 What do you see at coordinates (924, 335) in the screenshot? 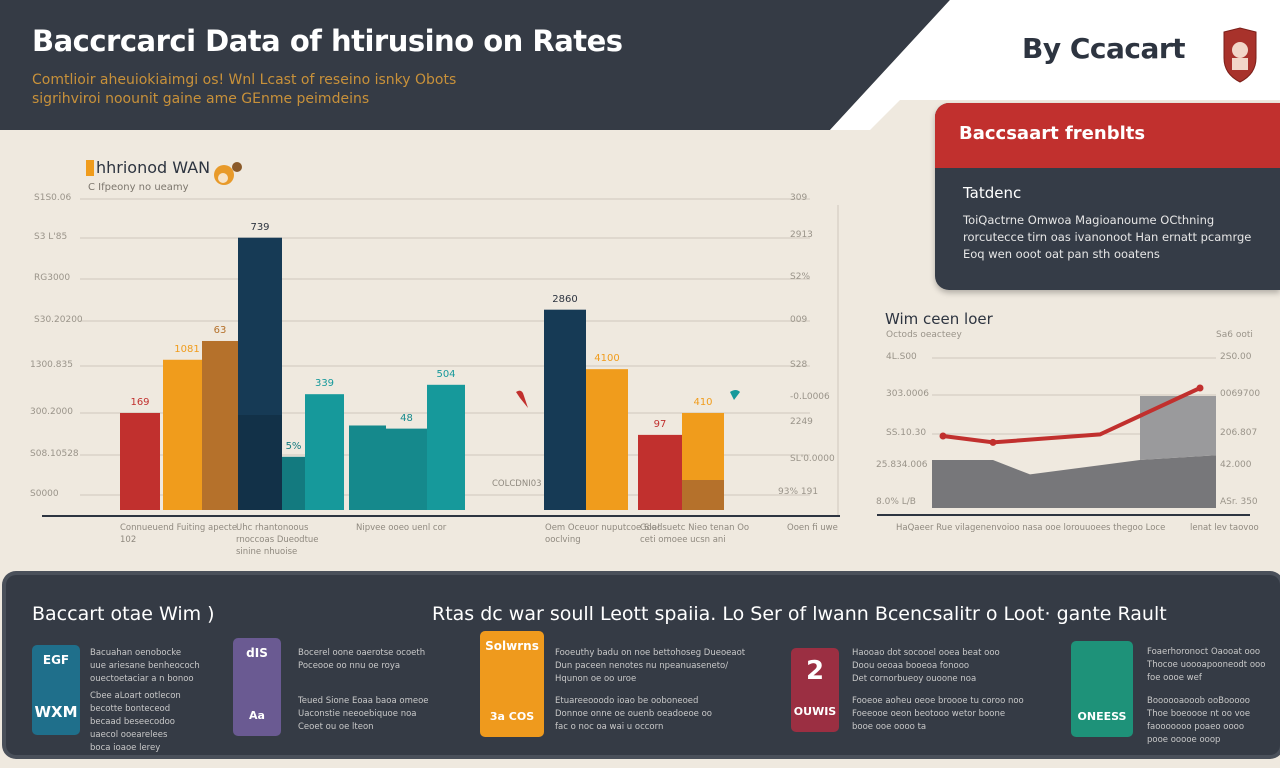
I see `line-chart-subtitle: Octods oeacteey` at bounding box center [924, 335].